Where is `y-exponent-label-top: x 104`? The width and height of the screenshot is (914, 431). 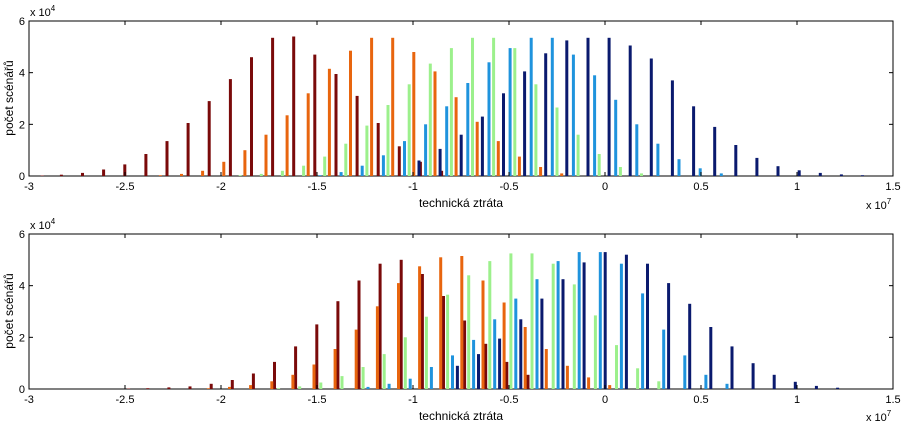 y-exponent-label-top: x 104 is located at coordinates (43, 11).